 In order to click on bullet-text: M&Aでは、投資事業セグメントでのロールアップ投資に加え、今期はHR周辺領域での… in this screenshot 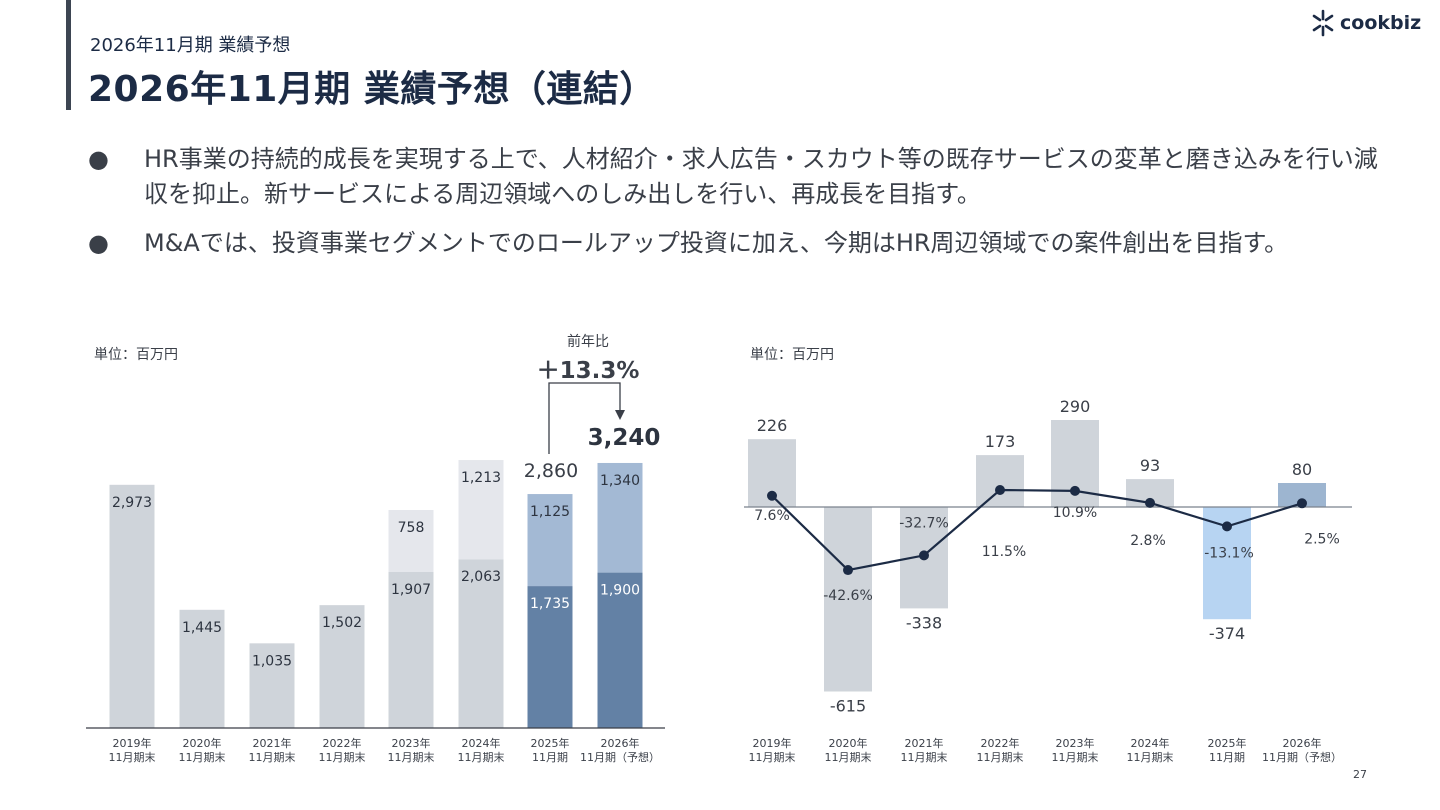, I will do `click(716, 243)`.